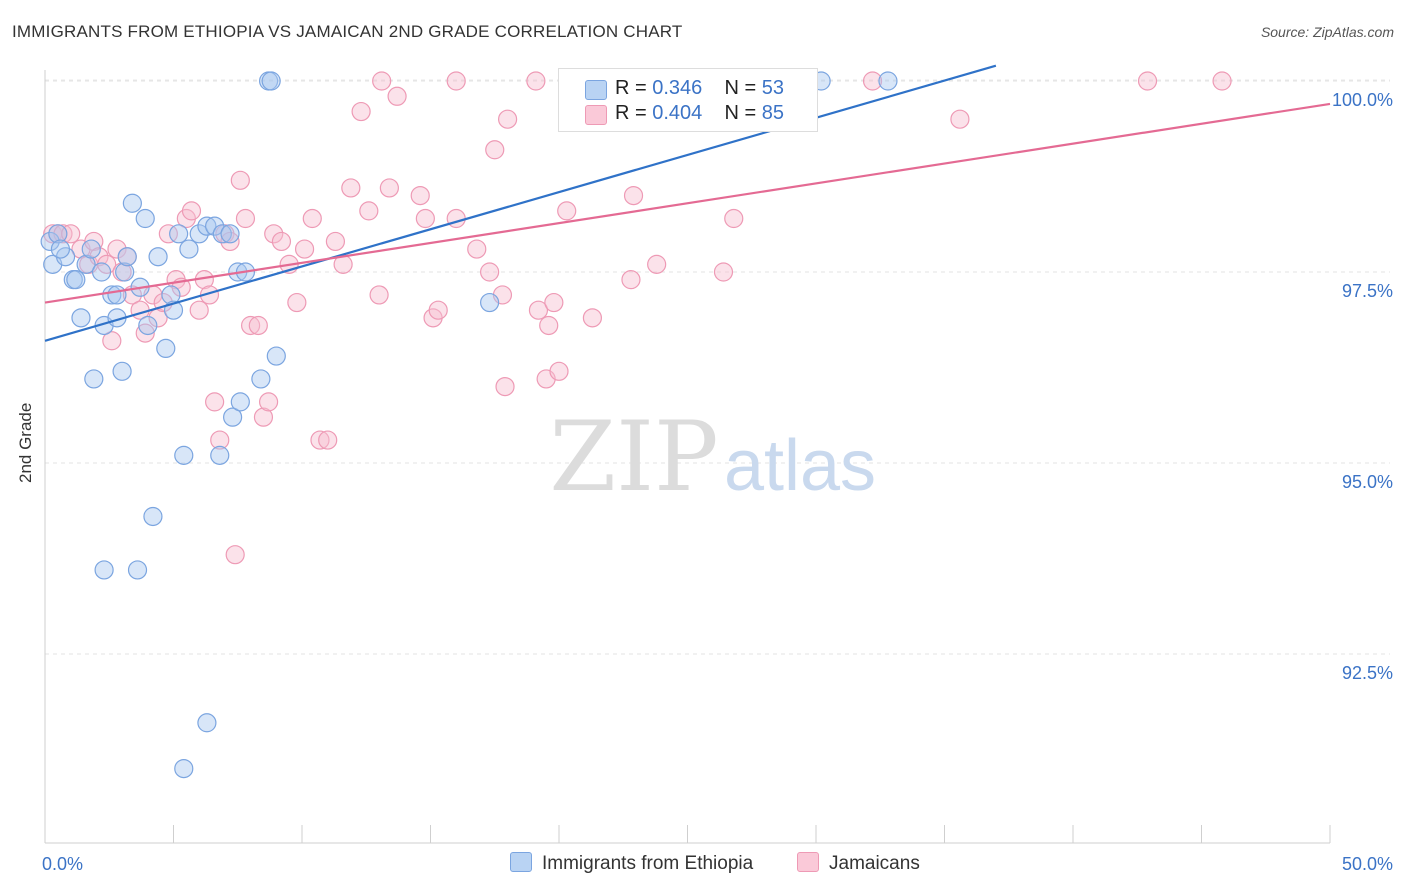  I want to click on y-tick-label: 97.5%, so click(1367, 291).